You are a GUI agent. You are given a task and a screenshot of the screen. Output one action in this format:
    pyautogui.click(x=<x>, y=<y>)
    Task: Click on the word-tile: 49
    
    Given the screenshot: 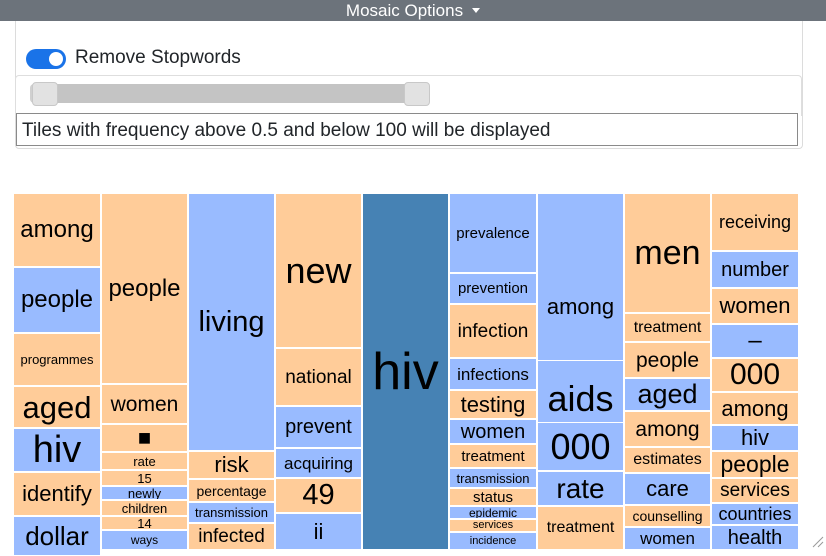 What is the action you would take?
    pyautogui.click(x=318, y=495)
    